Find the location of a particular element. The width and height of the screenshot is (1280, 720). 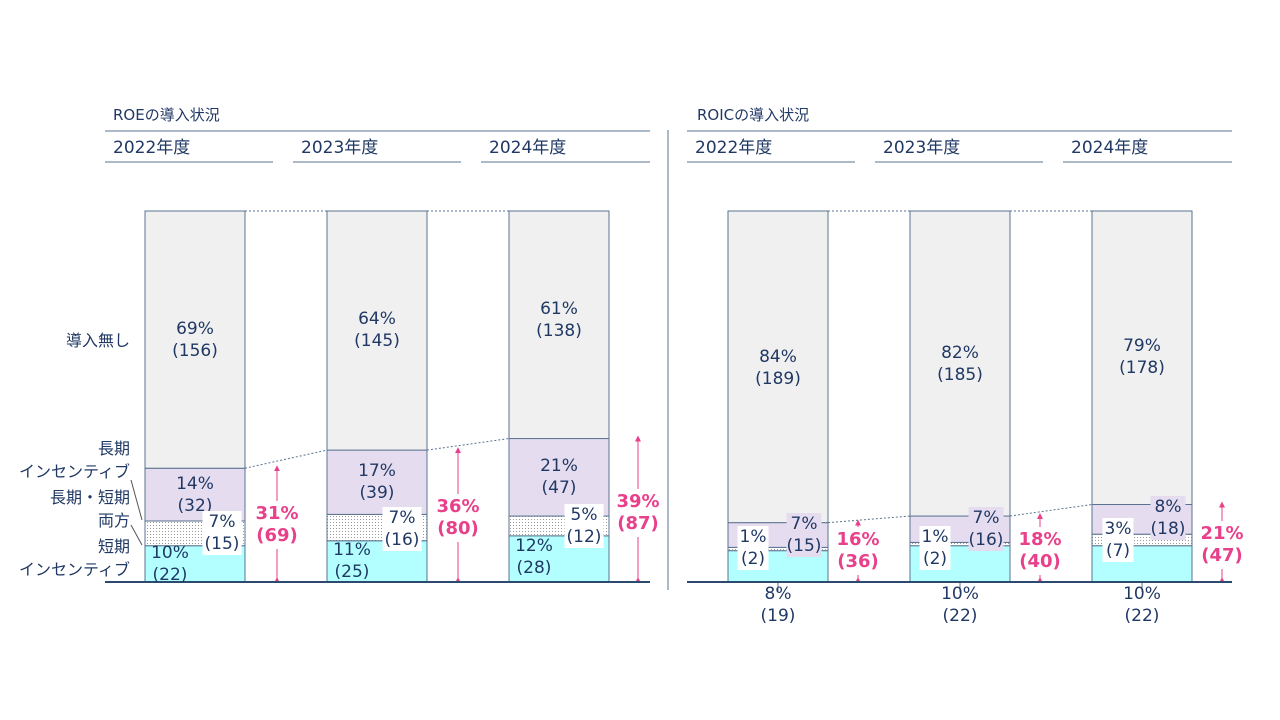

roe-bar-0-none is located at coordinates (195, 339).